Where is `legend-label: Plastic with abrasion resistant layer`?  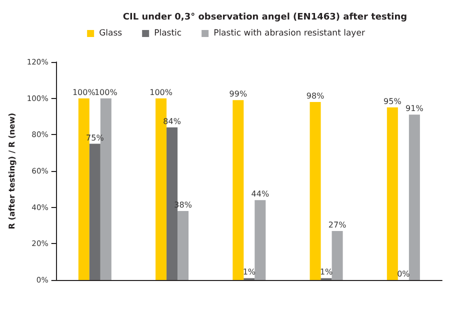 legend-label: Plastic with abrasion resistant layer is located at coordinates (290, 33).